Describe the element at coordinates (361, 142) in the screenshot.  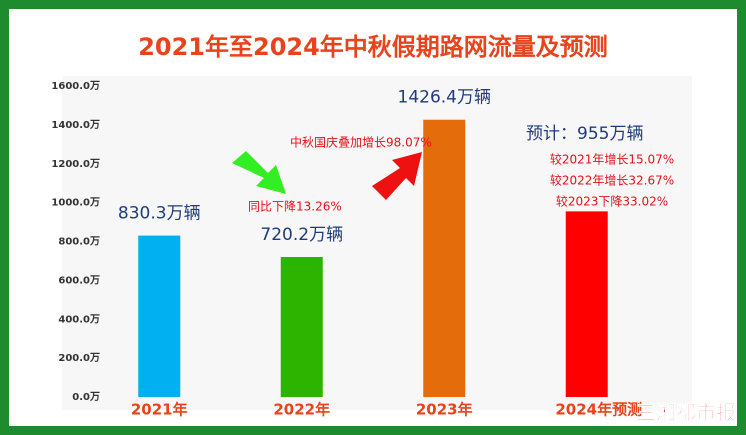
I see `annotation: 中秋国庆叠加增长98.07%` at that location.